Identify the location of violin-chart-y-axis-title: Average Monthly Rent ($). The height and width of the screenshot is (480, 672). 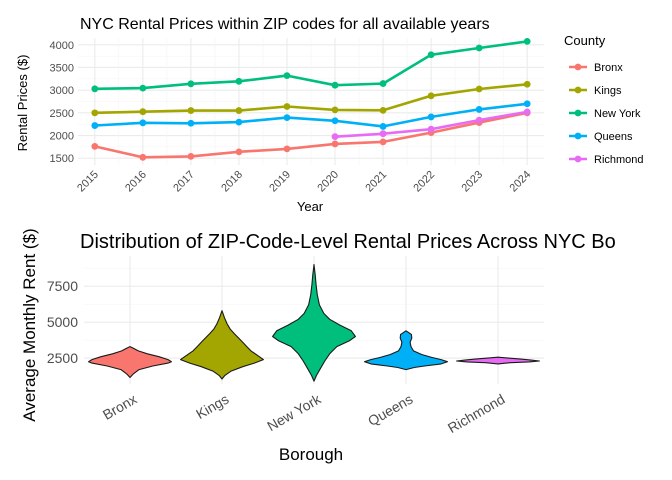
(29, 324).